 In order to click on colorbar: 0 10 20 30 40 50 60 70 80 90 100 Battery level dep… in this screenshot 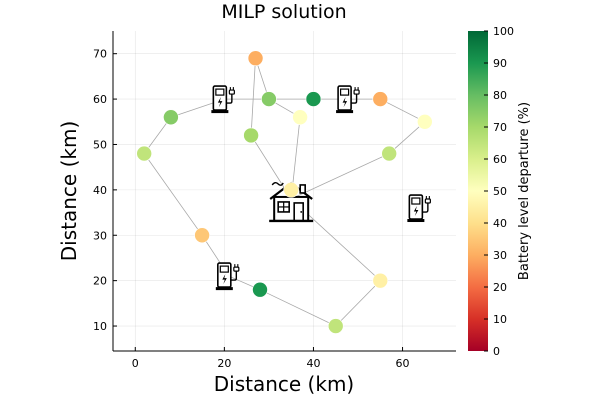, I will do `click(500, 191)`.